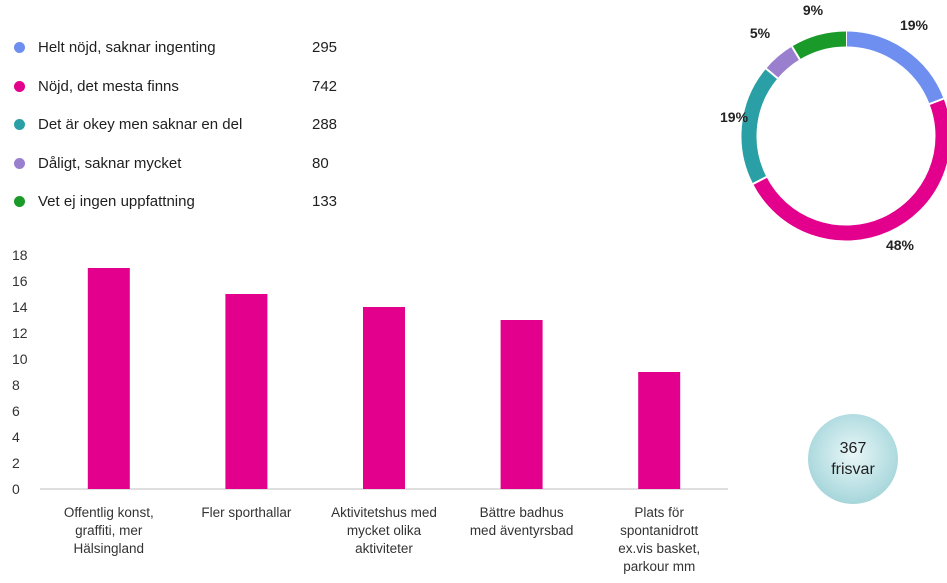  I want to click on x-tick-label: Offentlig konst,, so click(109, 512).